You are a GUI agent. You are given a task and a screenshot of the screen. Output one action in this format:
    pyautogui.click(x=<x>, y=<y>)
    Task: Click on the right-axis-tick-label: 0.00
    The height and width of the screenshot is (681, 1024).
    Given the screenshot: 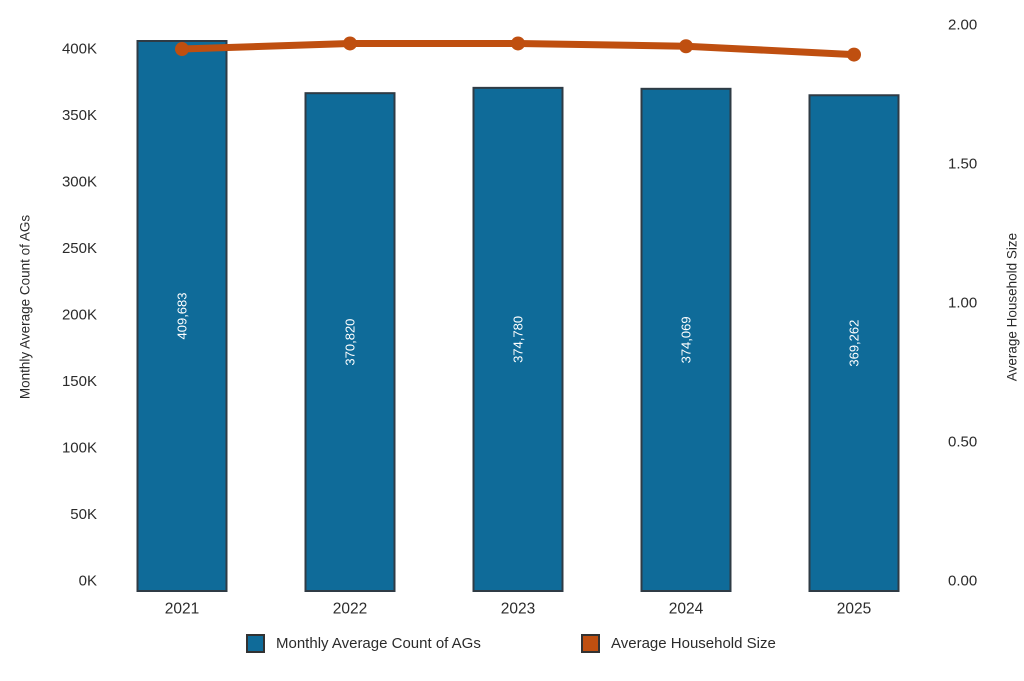 What is the action you would take?
    pyautogui.click(x=962, y=580)
    